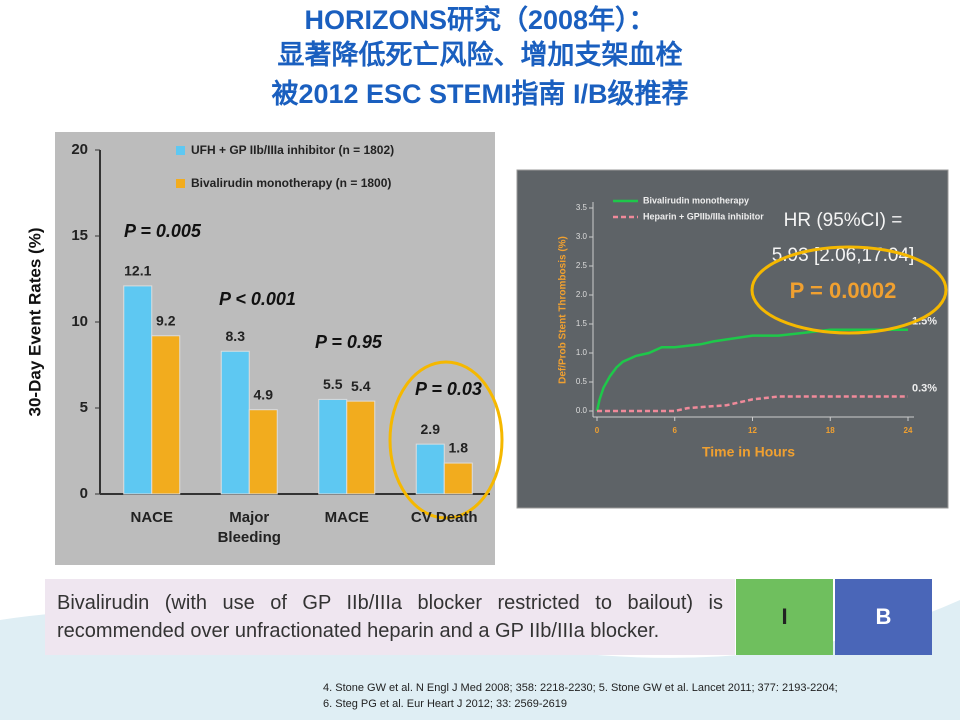  Describe the element at coordinates (291, 183) in the screenshot. I see `legend-label: Bivalirudin monotherapy (n = 1800)` at that location.